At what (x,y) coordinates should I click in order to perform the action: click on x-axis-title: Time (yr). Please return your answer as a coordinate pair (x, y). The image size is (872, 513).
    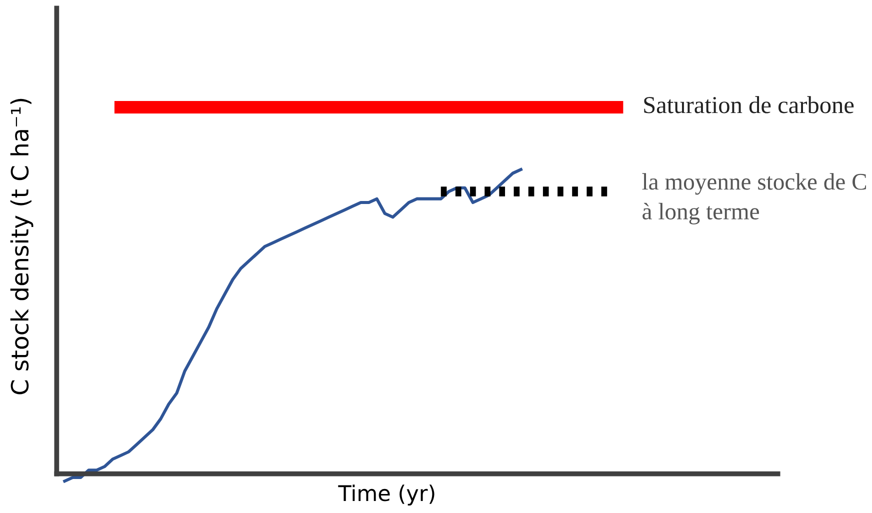
    Looking at the image, I should click on (386, 495).